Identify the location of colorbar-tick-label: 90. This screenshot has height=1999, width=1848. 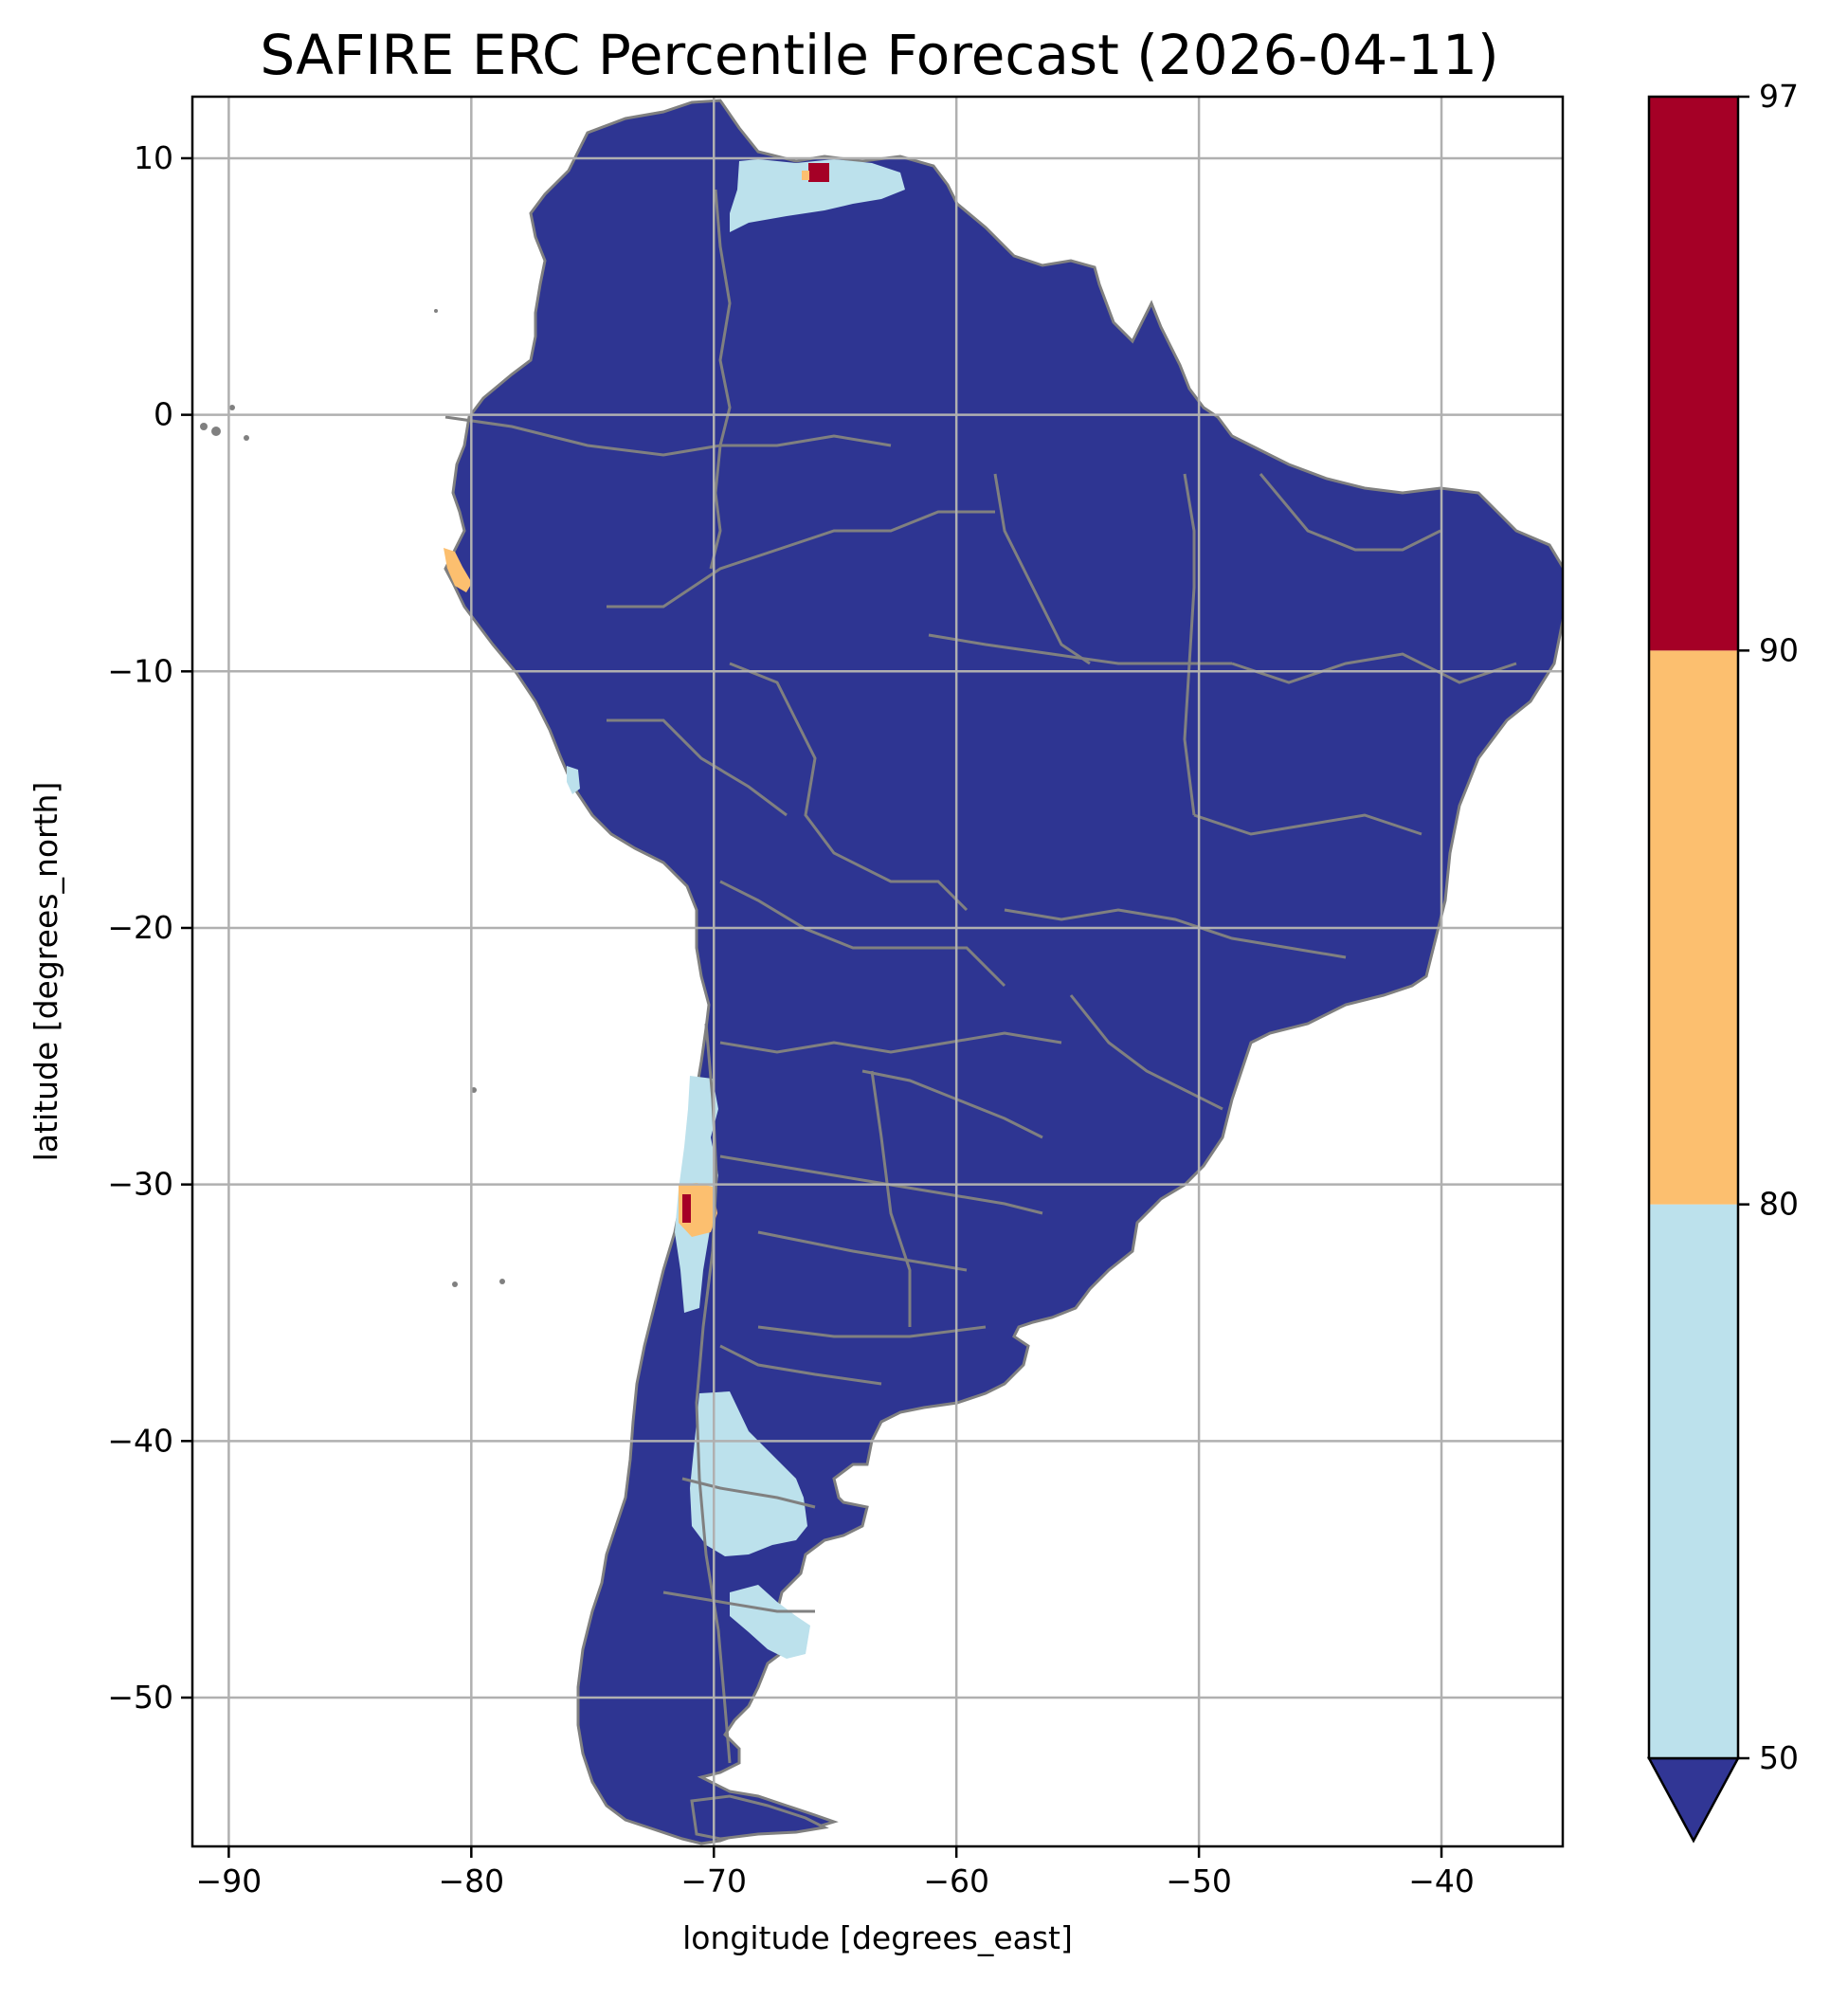
(1779, 650).